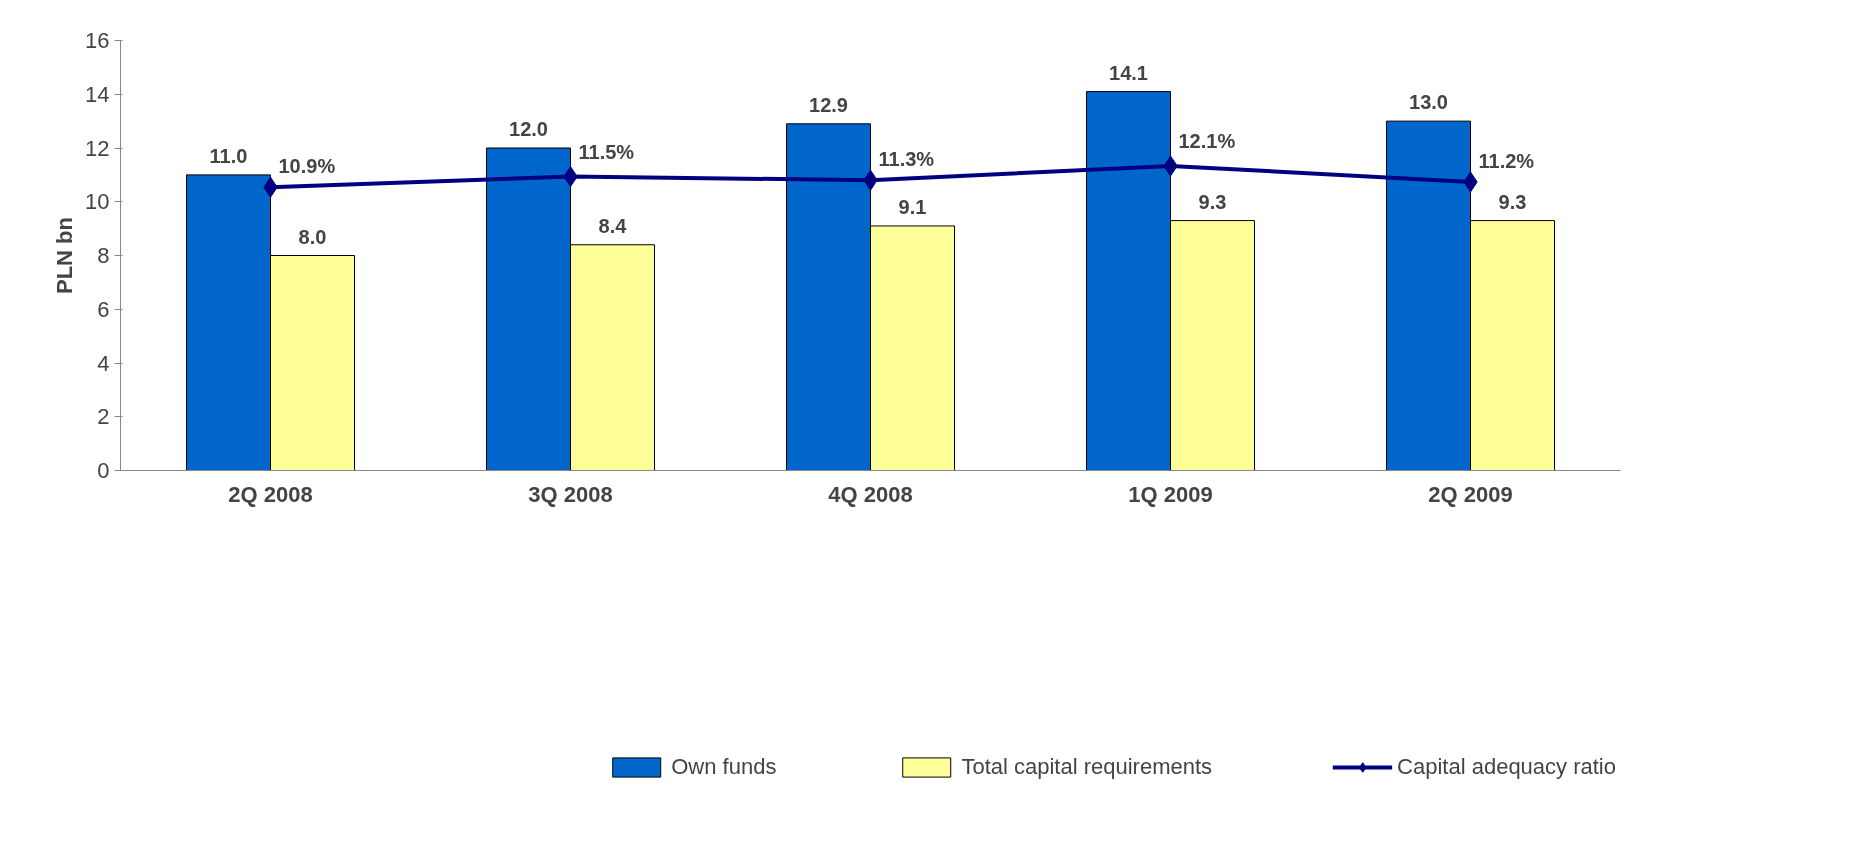 The image size is (1856, 853). Describe the element at coordinates (1128, 72) in the screenshot. I see `data-label: 14.1` at that location.